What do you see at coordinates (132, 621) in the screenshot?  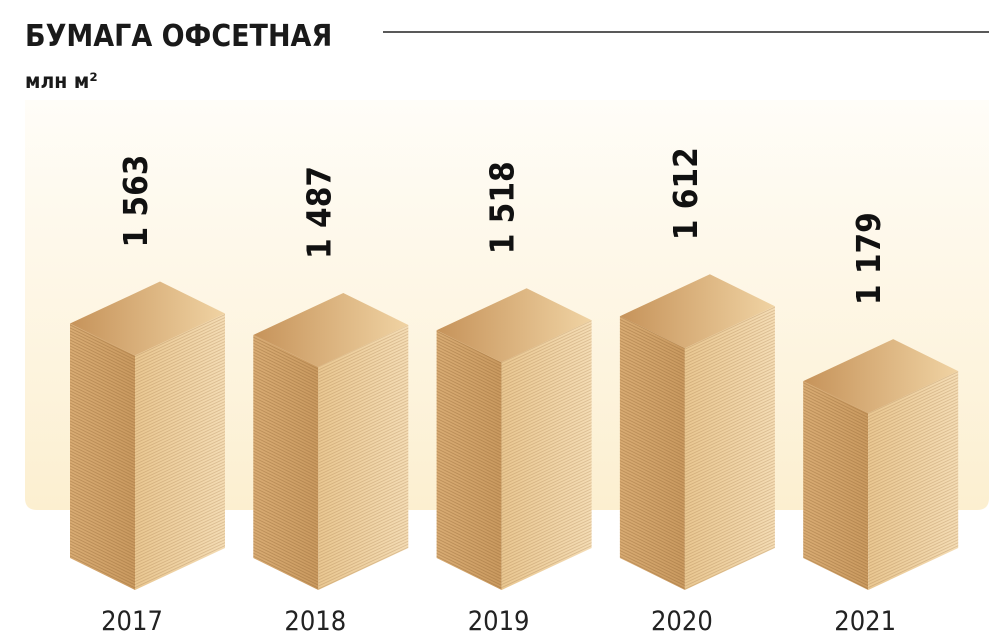 I see `x-tick-label: 2017` at bounding box center [132, 621].